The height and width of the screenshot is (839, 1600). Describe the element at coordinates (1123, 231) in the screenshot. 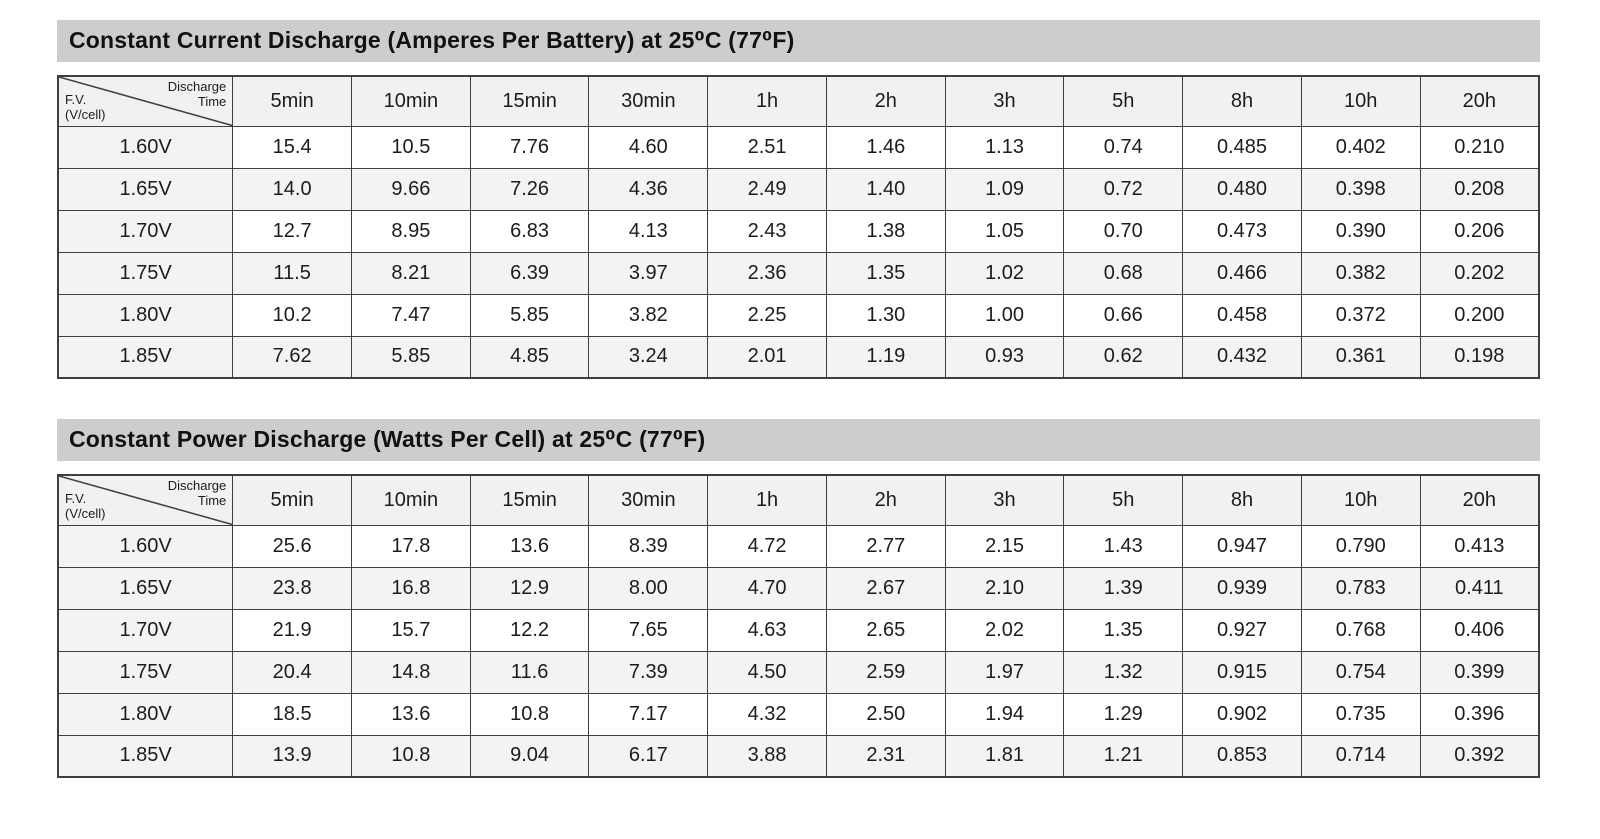

I see `value-cell: 0.70` at that location.